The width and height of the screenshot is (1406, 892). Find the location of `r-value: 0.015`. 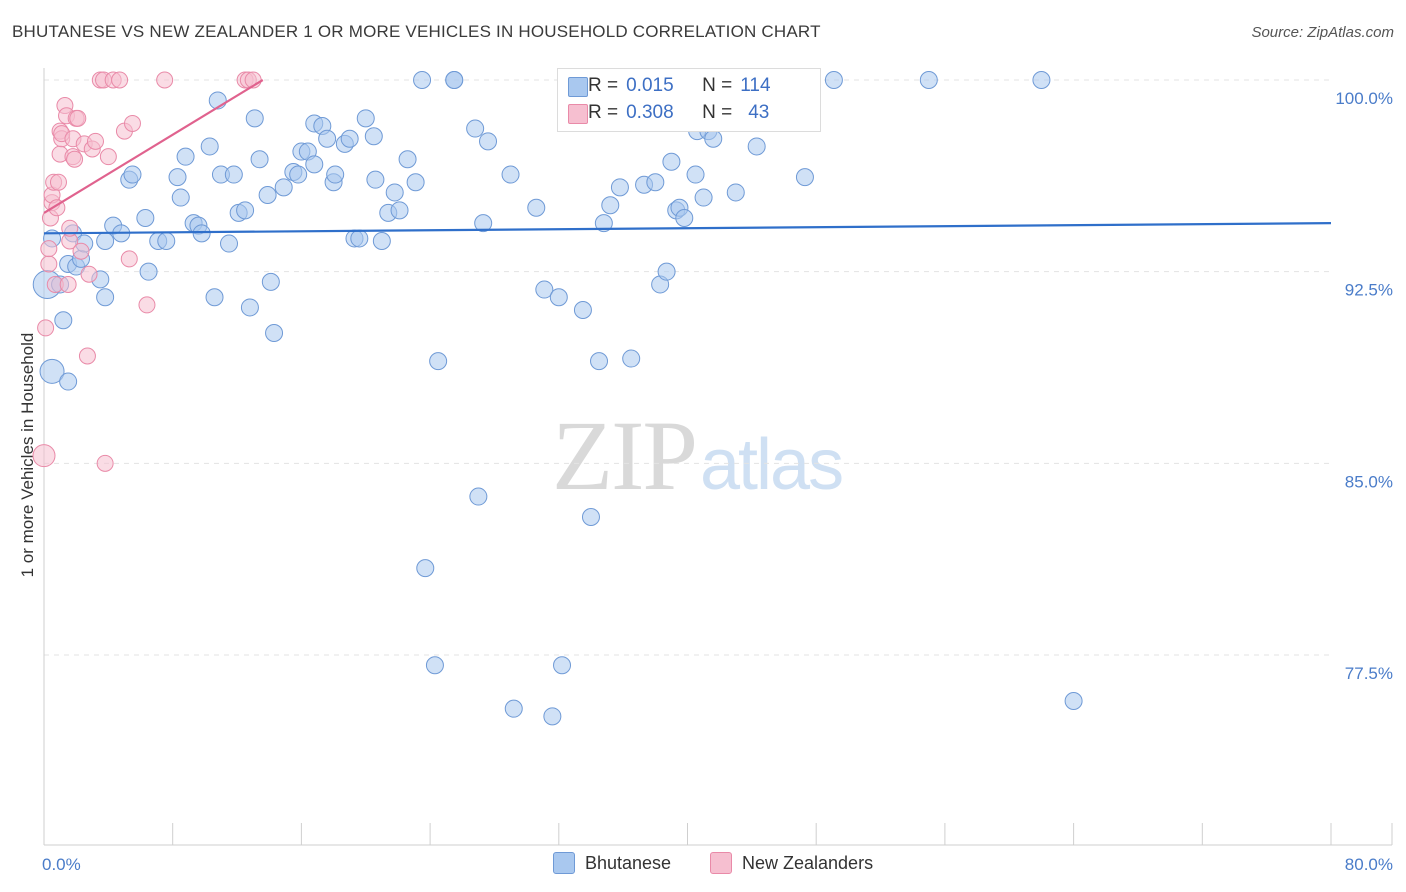

r-value: 0.015 is located at coordinates (650, 85).